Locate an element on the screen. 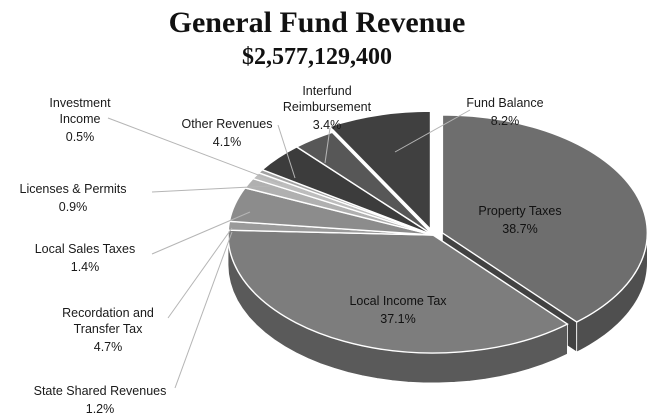 The width and height of the screenshot is (665, 420). slice-label-local-income-tax: Local Income Tax 37.1% is located at coordinates (398, 310).